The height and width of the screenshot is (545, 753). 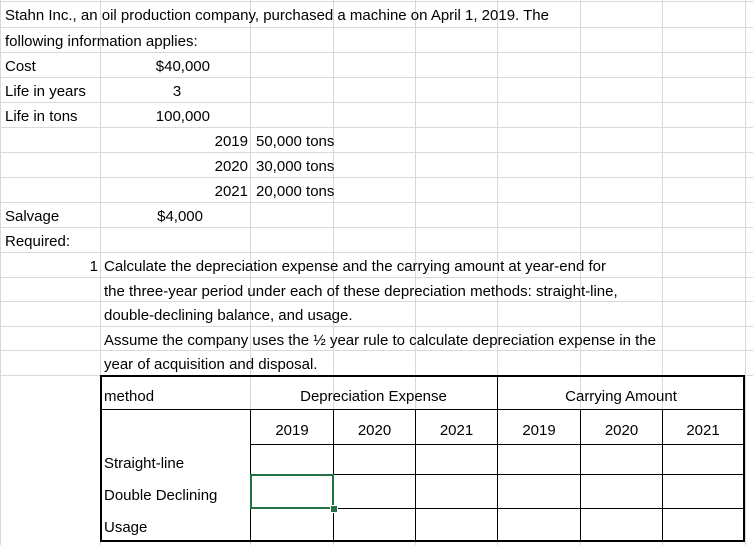 I want to click on answer-cell-double-declining-carry-2019, so click(x=539, y=491).